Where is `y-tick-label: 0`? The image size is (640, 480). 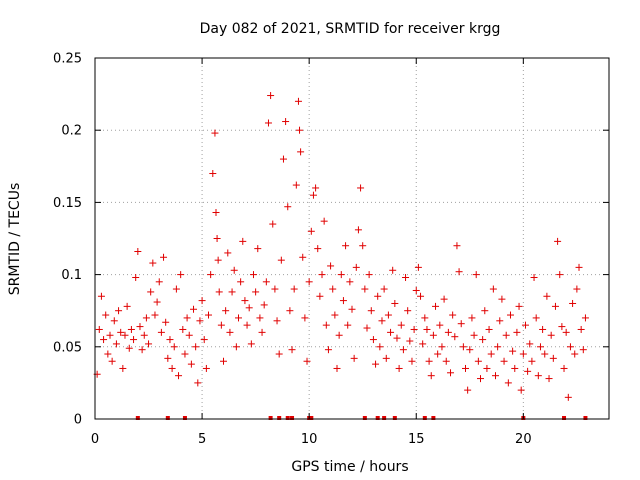 y-tick-label: 0 is located at coordinates (78, 420).